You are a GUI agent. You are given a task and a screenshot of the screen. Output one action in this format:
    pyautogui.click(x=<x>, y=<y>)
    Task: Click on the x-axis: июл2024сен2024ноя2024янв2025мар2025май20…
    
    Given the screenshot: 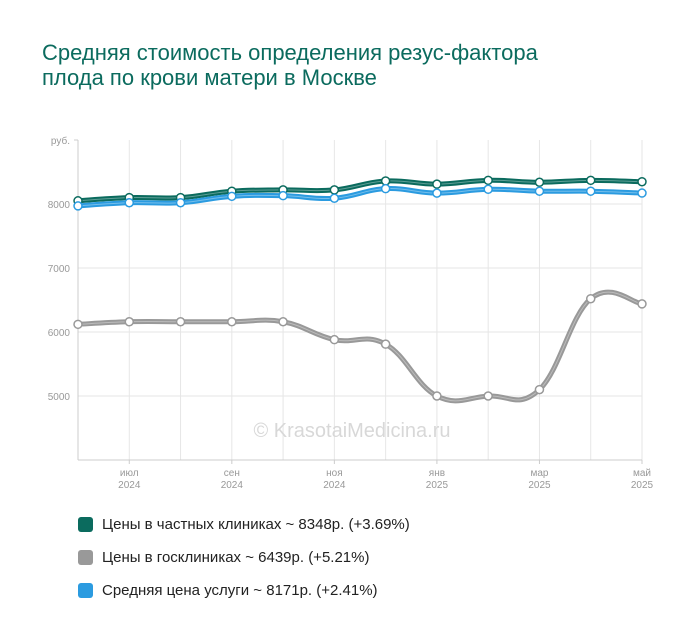 What is the action you would take?
    pyautogui.click(x=366, y=475)
    